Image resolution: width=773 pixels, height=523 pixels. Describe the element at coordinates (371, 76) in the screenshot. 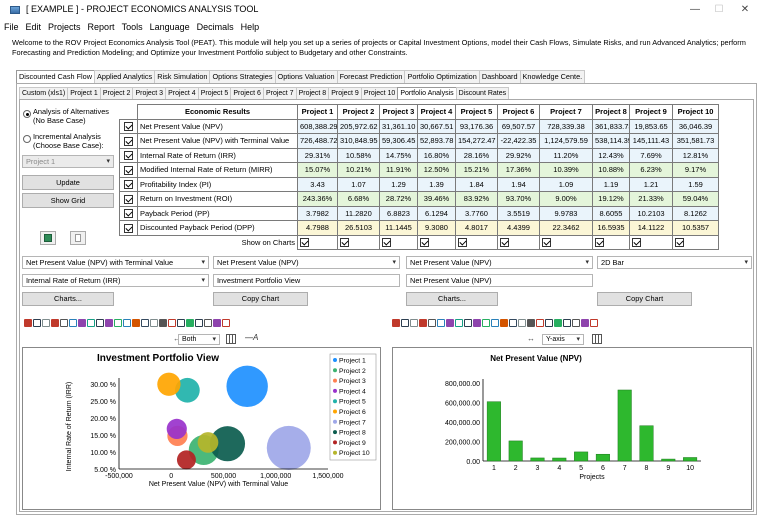

I see `tab-forecast-prediction: Forecast Prediction` at that location.